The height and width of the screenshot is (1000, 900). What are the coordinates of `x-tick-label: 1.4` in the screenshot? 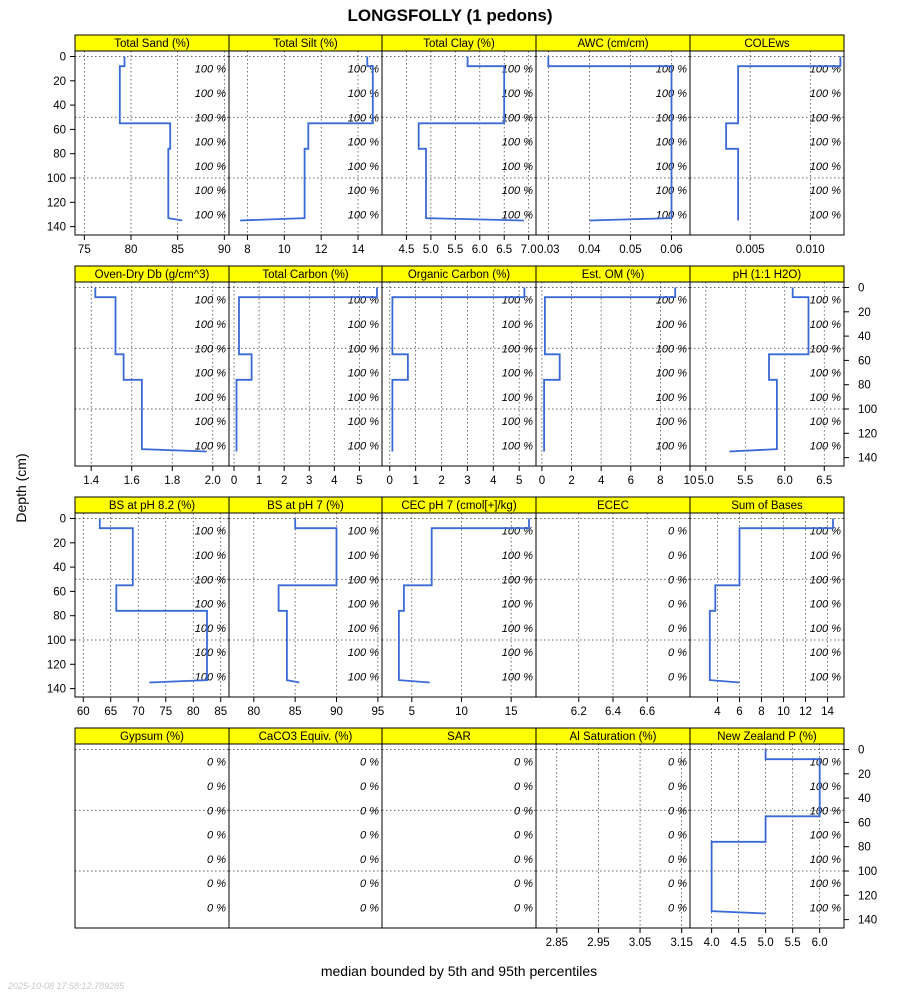 It's located at (91, 481).